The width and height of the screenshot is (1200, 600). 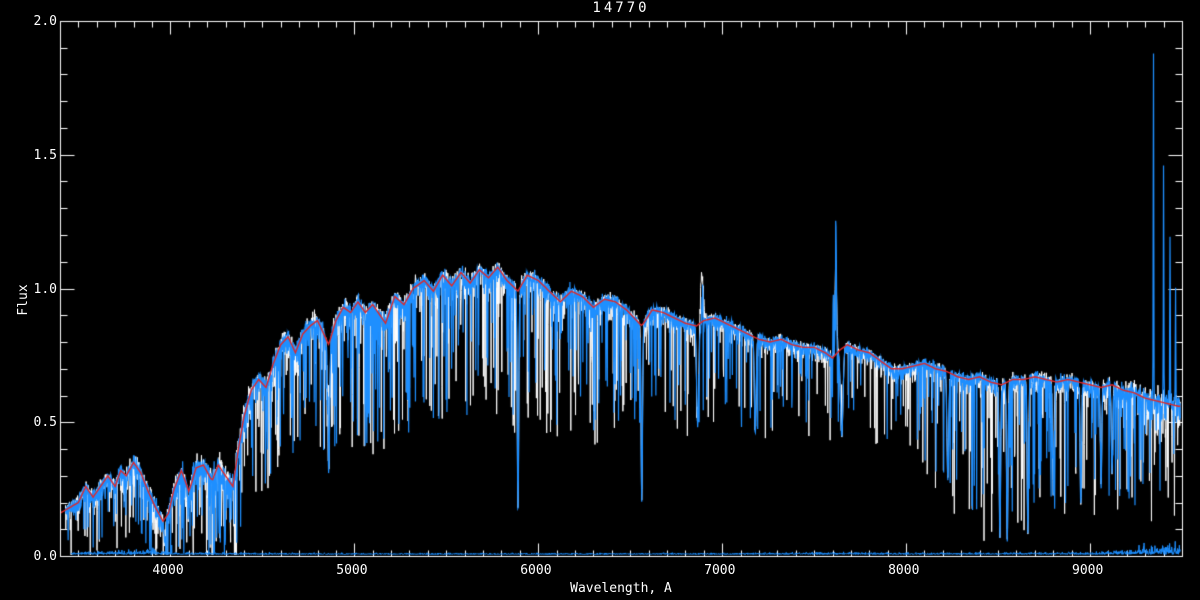 I want to click on y-tick-label: 1.0, so click(x=45, y=289).